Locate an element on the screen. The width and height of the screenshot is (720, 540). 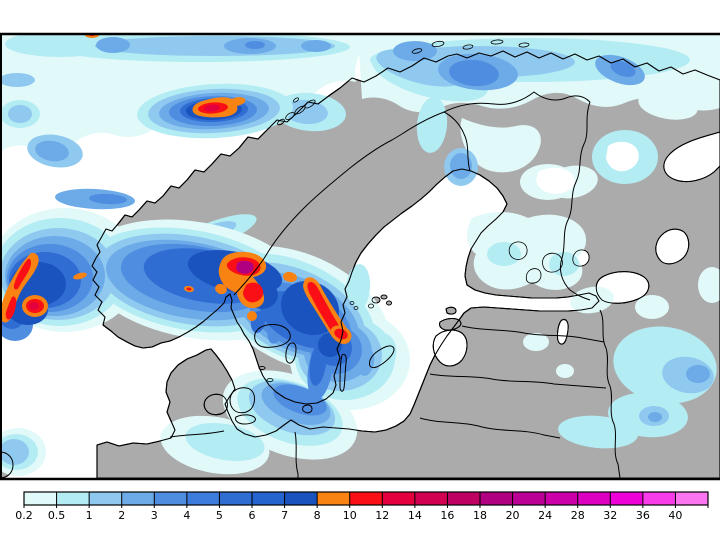
precip-se-2-dot is located at coordinates (698, 374).